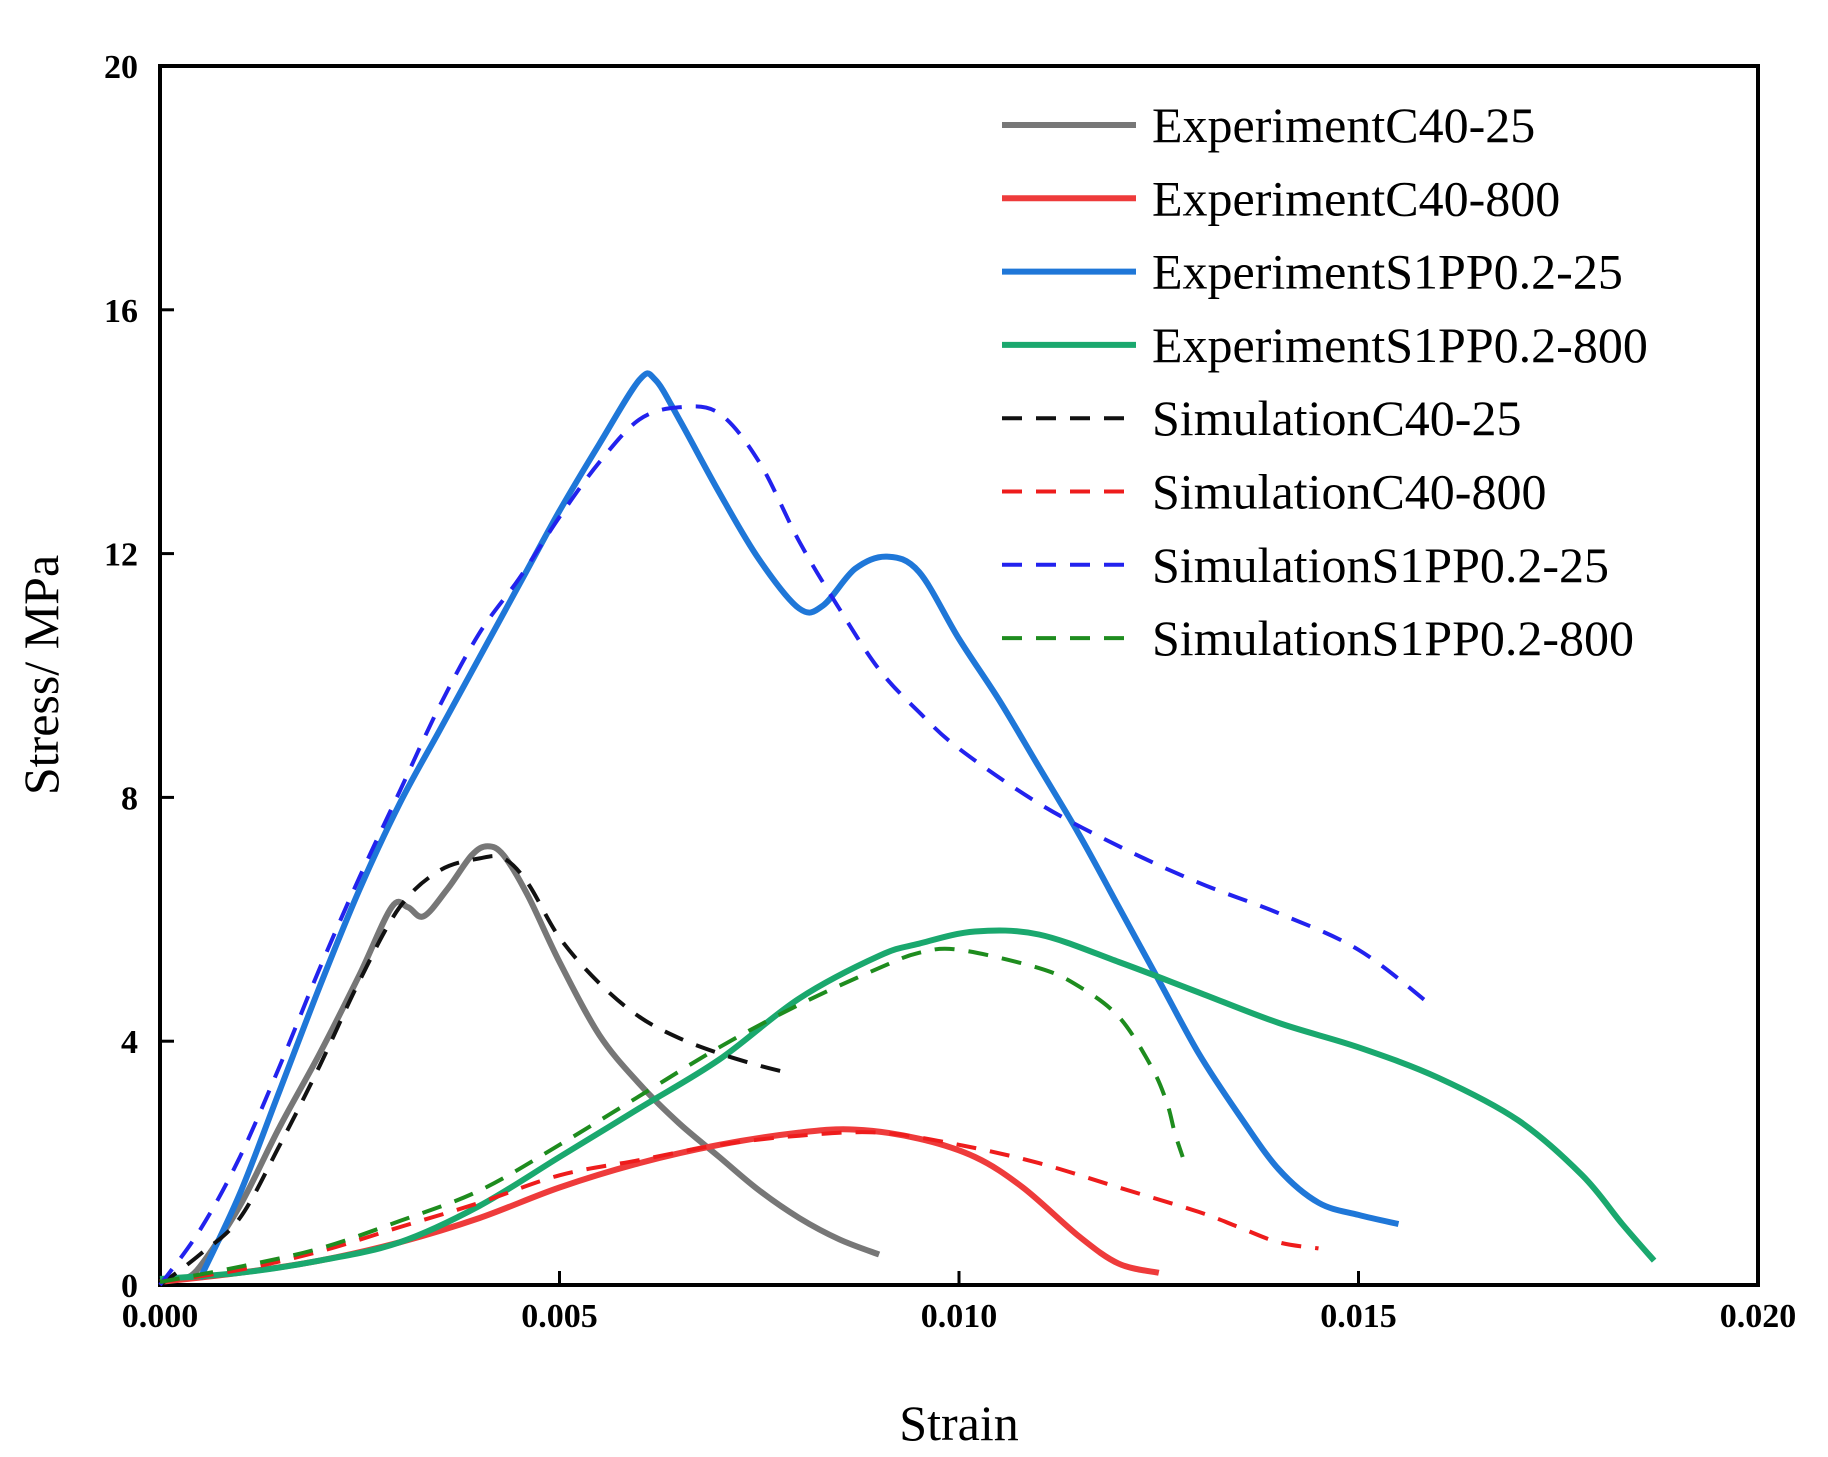 This screenshot has height=1457, width=1828. What do you see at coordinates (1758, 1316) in the screenshot?
I see `x-tick-label: 0.020` at bounding box center [1758, 1316].